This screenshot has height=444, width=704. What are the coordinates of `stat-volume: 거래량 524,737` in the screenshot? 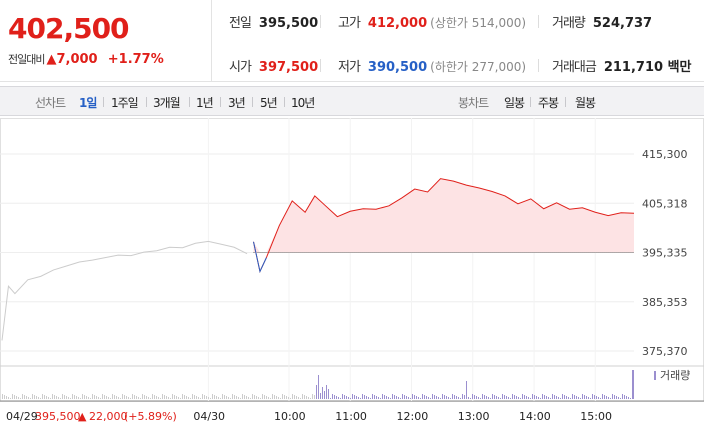 It's located at (602, 23).